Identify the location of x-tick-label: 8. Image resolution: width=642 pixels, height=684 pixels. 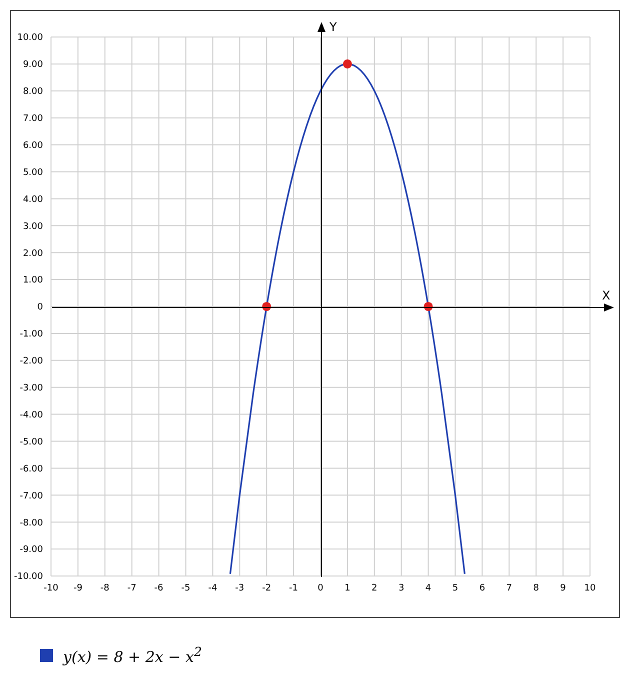
(536, 588).